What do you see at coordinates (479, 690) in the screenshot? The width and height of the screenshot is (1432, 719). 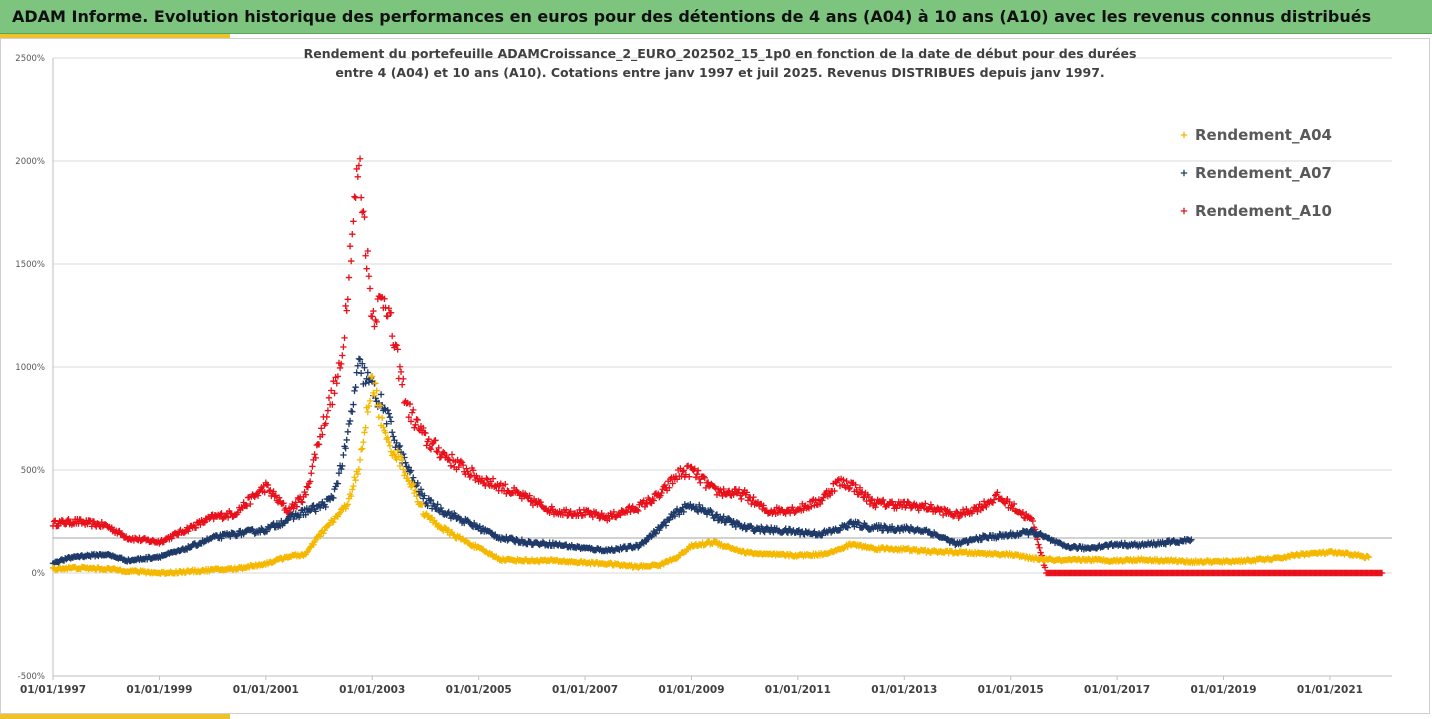 I see `x-tick-label: 01/01/2005` at bounding box center [479, 690].